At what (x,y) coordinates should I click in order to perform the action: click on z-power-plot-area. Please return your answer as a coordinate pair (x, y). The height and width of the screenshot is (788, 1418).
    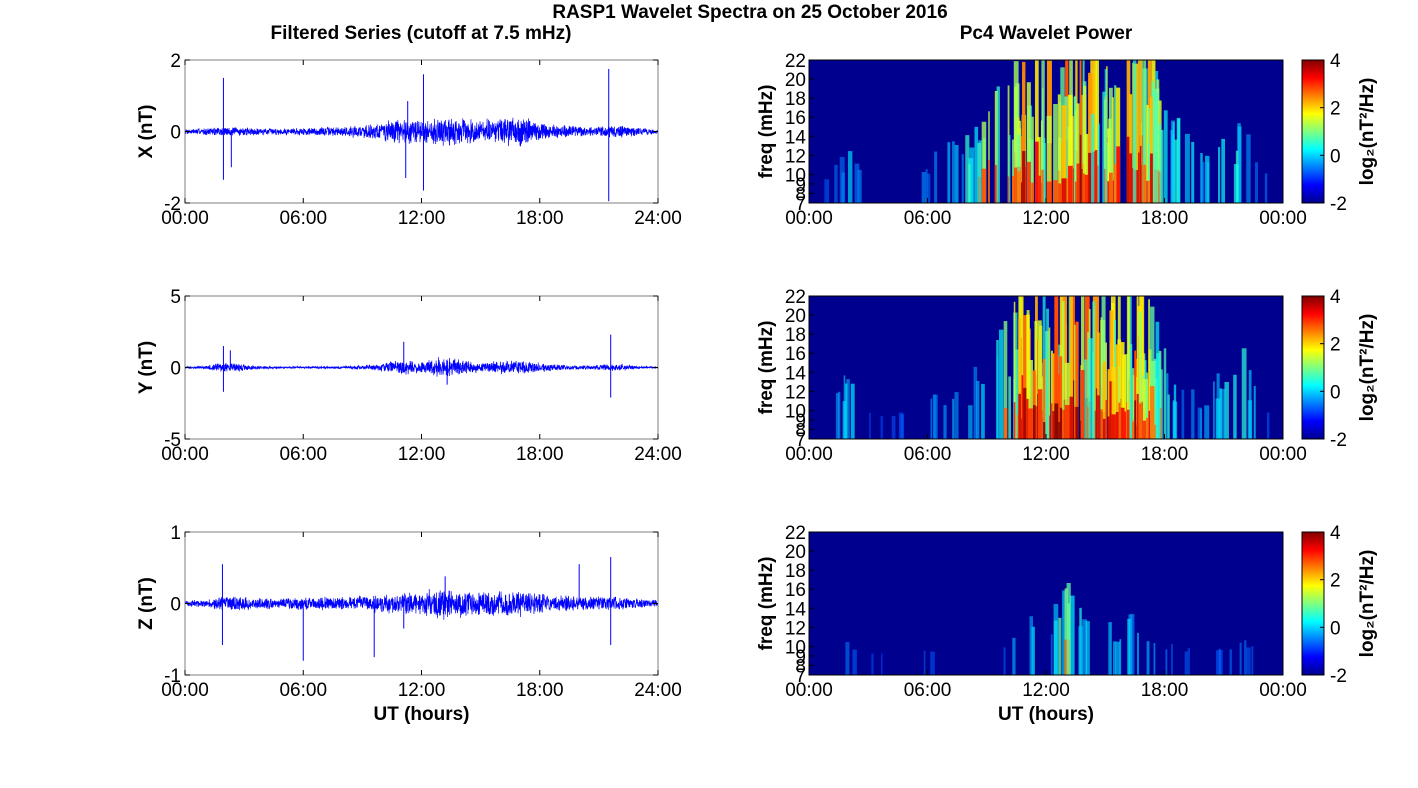
    Looking at the image, I should click on (1046, 603).